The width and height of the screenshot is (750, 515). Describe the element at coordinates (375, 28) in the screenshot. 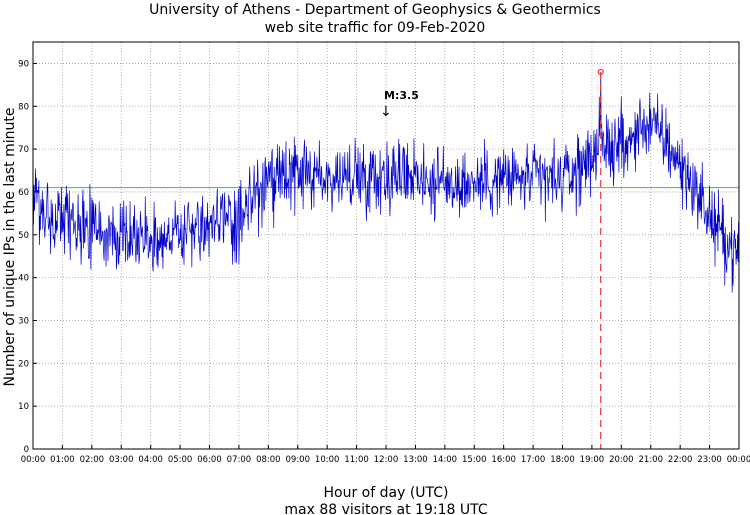

I see `chart-subtitle: web site traffic for 09-Feb-2020` at that location.